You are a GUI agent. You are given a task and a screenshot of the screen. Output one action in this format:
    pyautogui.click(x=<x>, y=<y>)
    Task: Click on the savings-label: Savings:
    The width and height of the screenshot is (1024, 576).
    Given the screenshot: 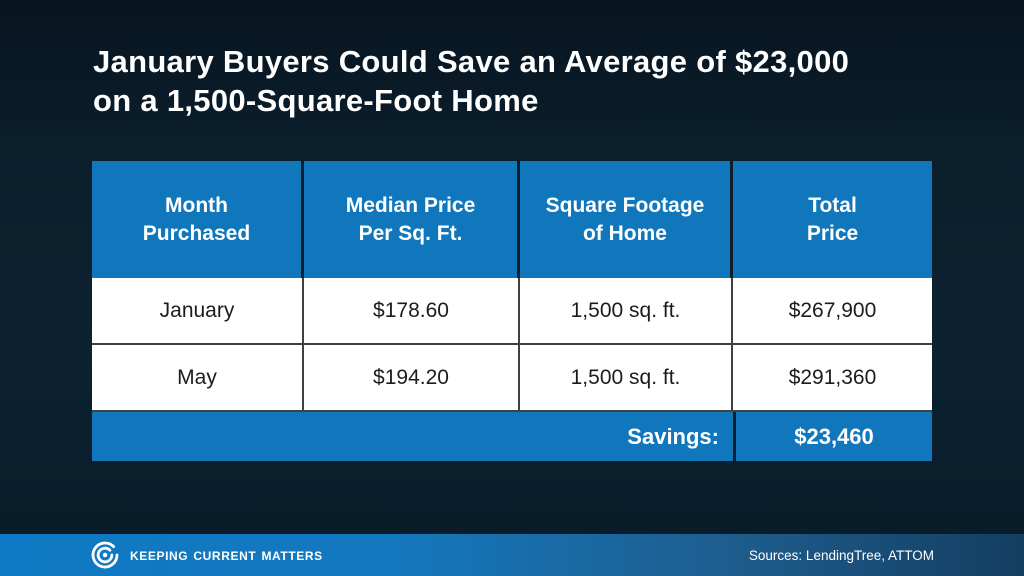 What is the action you would take?
    pyautogui.click(x=412, y=436)
    